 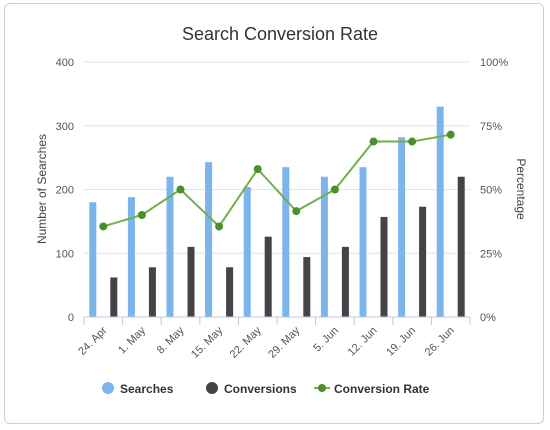 I want to click on legend-item: Searches, so click(x=138, y=389).